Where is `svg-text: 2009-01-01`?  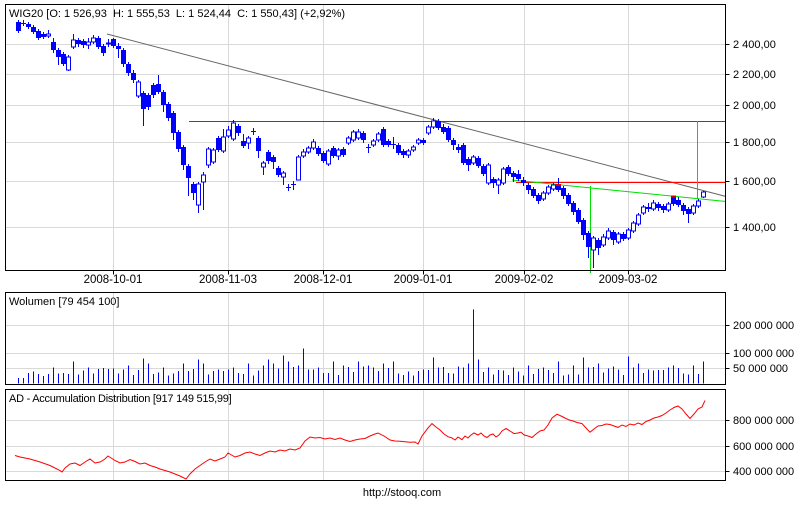
svg-text: 2009-01-01 is located at coordinates (423, 280).